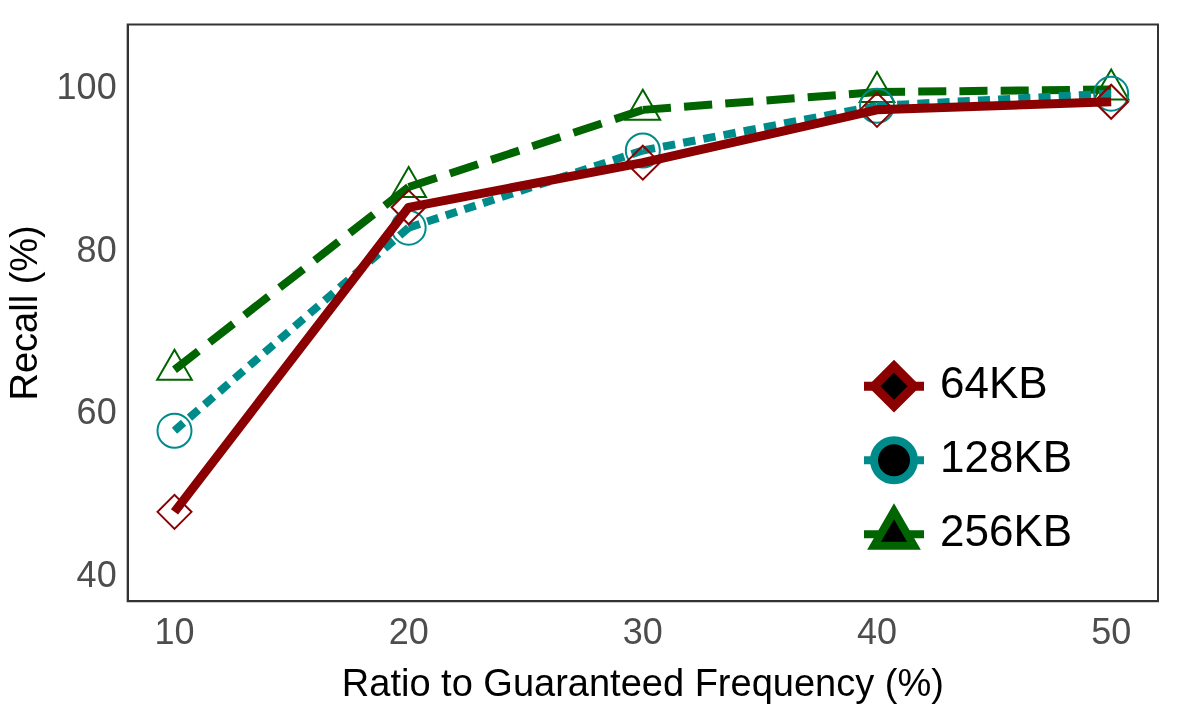  Describe the element at coordinates (1006, 531) in the screenshot. I see `legend-label: 256KB` at that location.